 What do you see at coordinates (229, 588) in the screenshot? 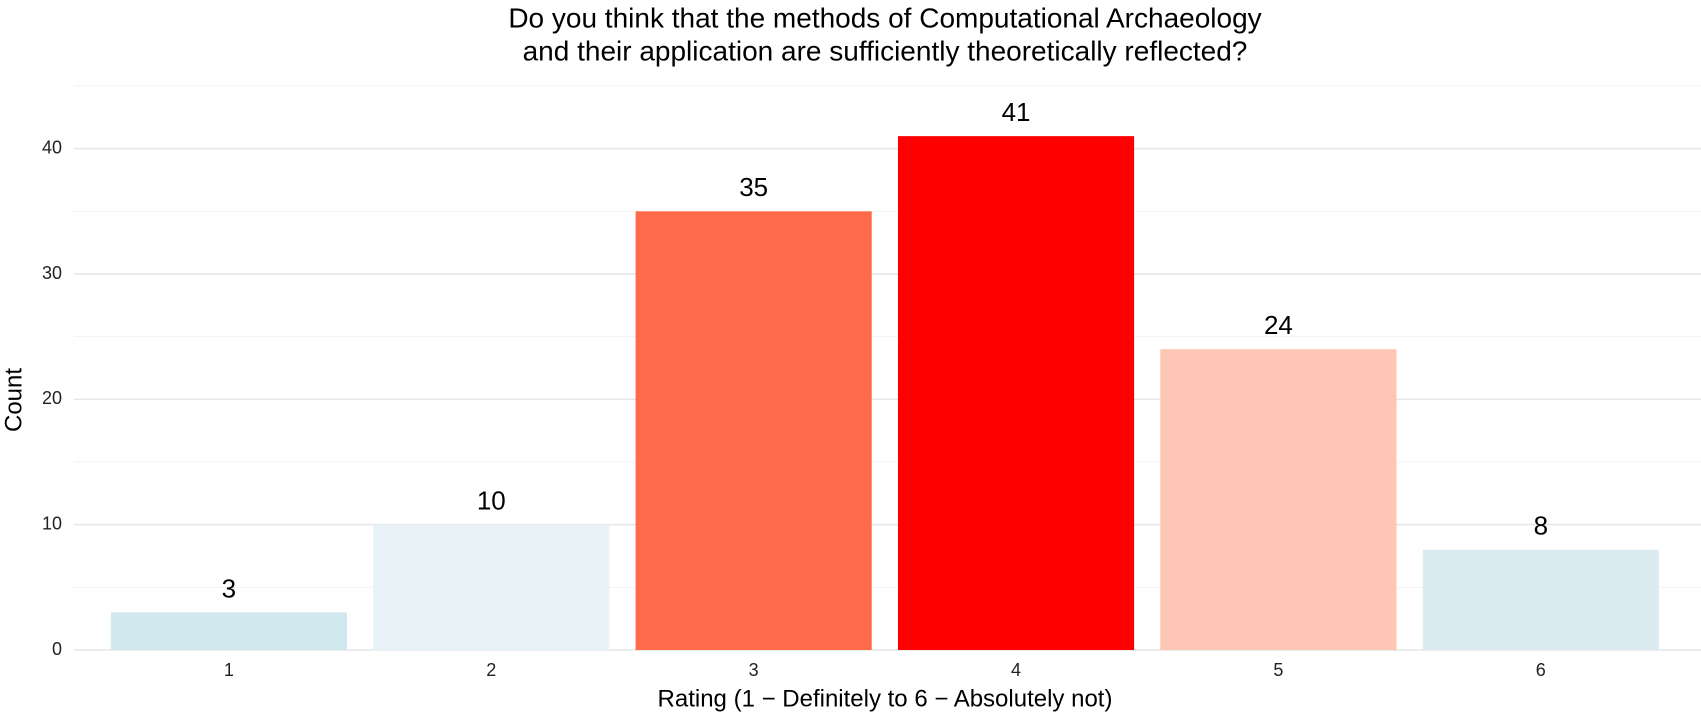
I see `value-label: 3` at bounding box center [229, 588].